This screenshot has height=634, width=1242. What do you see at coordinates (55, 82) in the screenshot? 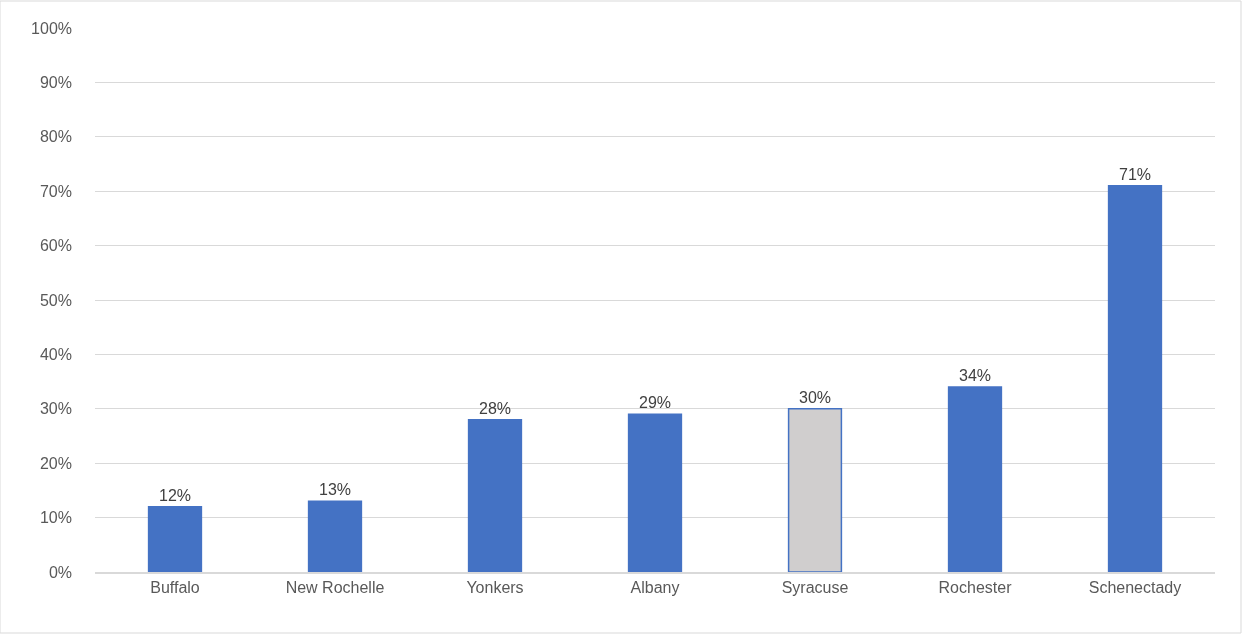
I see `y-tick-label: 90%` at bounding box center [55, 82].